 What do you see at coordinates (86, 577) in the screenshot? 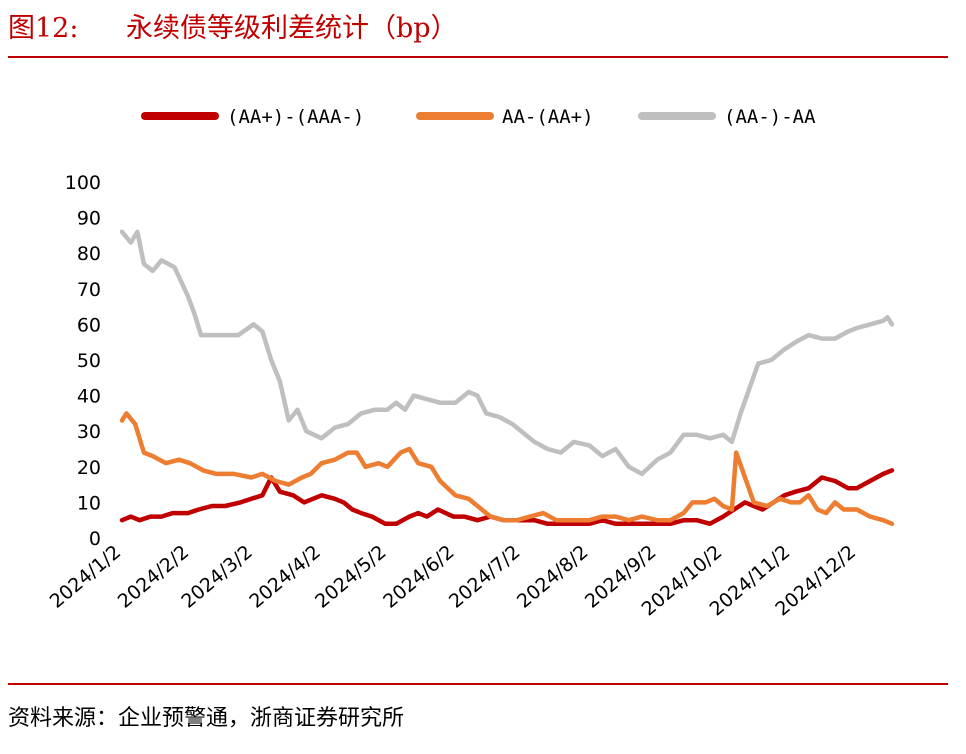
I see `x-tick-label: 2024/1/2` at bounding box center [86, 577].